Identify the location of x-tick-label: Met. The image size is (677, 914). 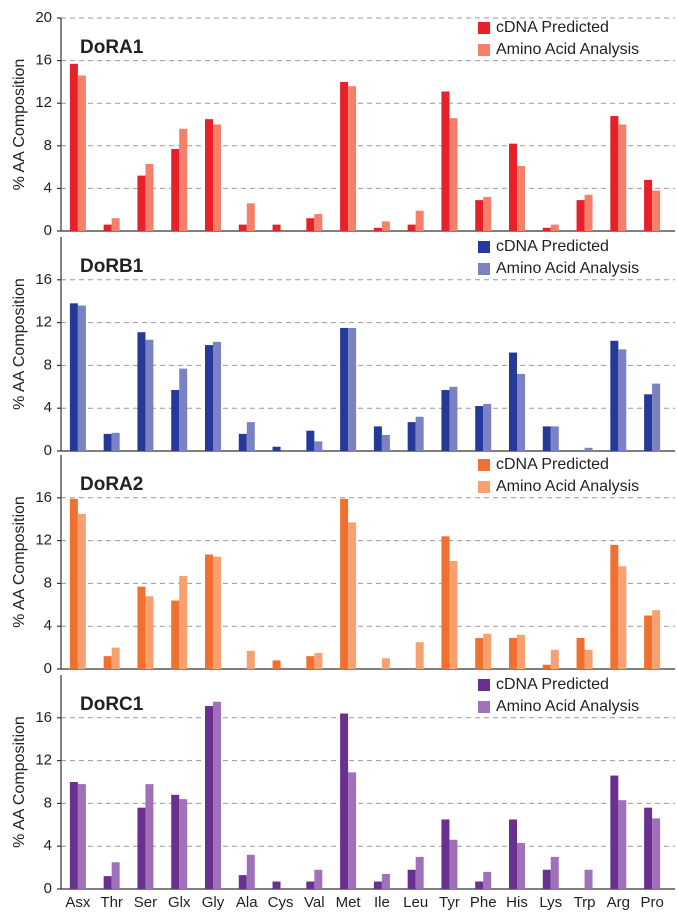
(349, 902).